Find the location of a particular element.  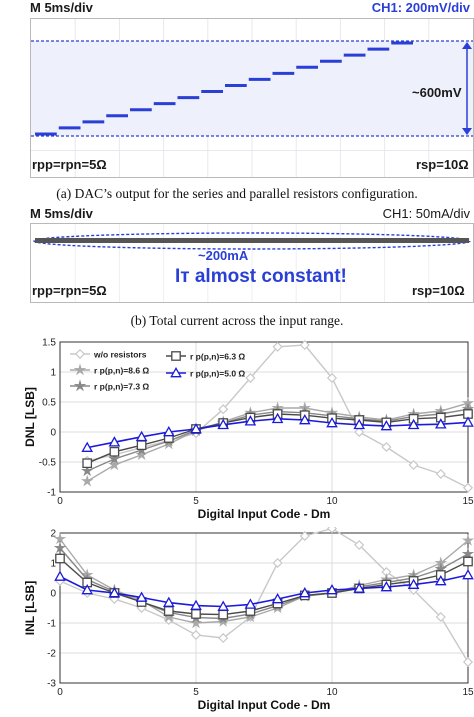

scope-b-trace is located at coordinates (252, 263).